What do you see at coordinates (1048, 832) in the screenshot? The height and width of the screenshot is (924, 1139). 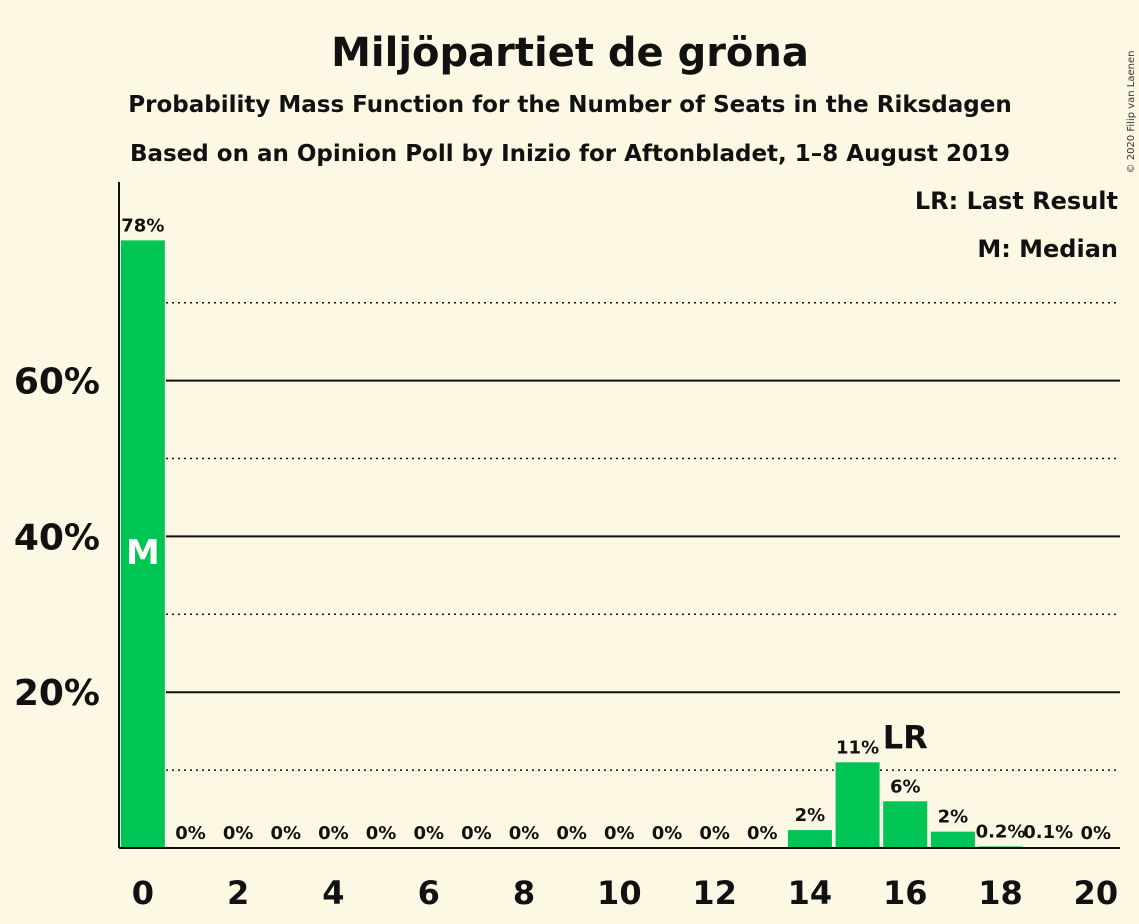 I see `data-label: 0.1%` at bounding box center [1048, 832].